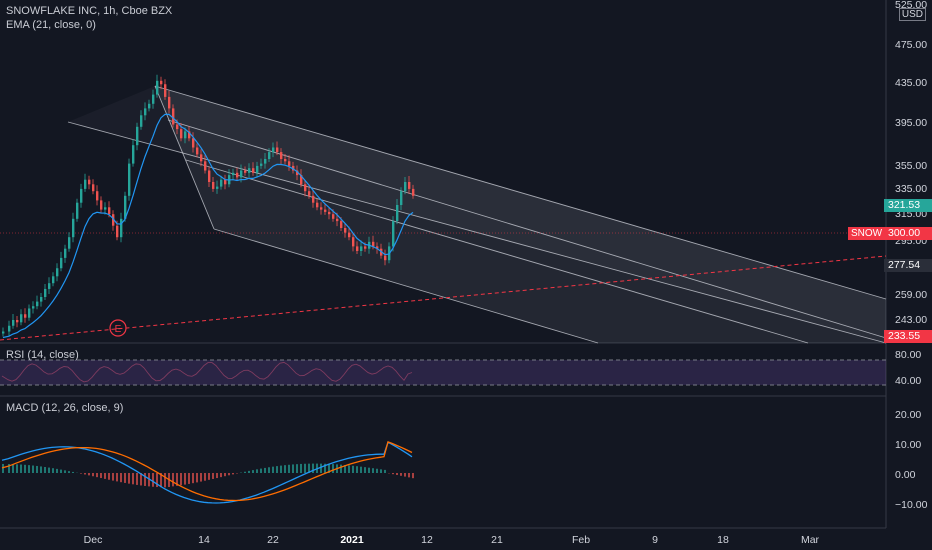 Image resolution: width=932 pixels, height=550 pixels. What do you see at coordinates (89, 11) in the screenshot?
I see `chart-title: SNOWFLAKE INC, 1h, Cboe BZX` at bounding box center [89, 11].